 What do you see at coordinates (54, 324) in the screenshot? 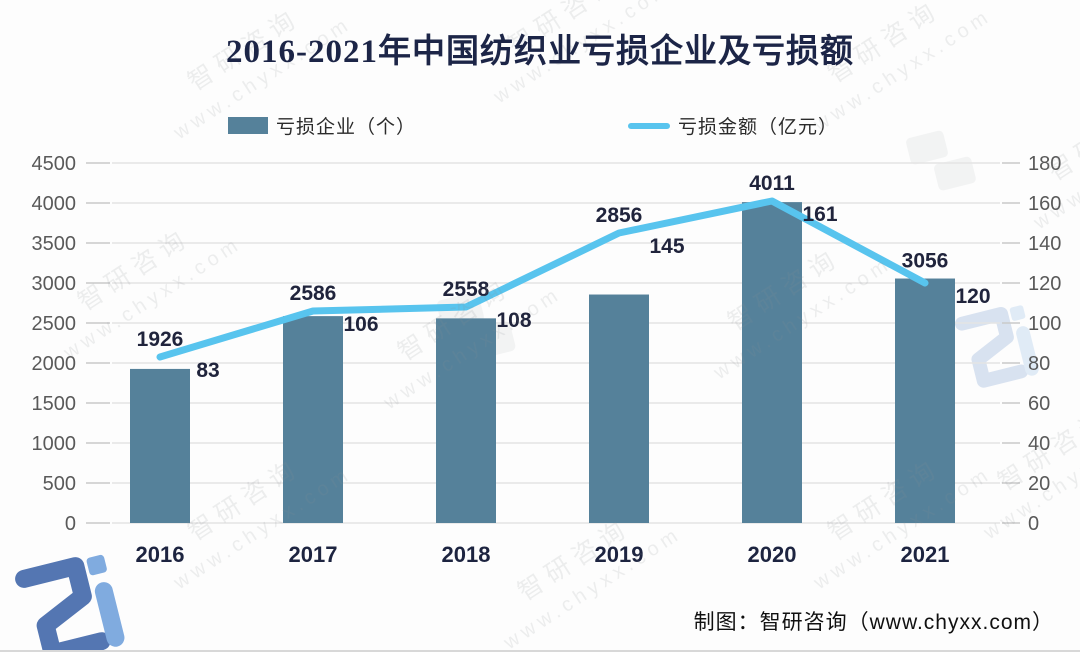
I see `left-axis-label: 2500` at bounding box center [54, 324].